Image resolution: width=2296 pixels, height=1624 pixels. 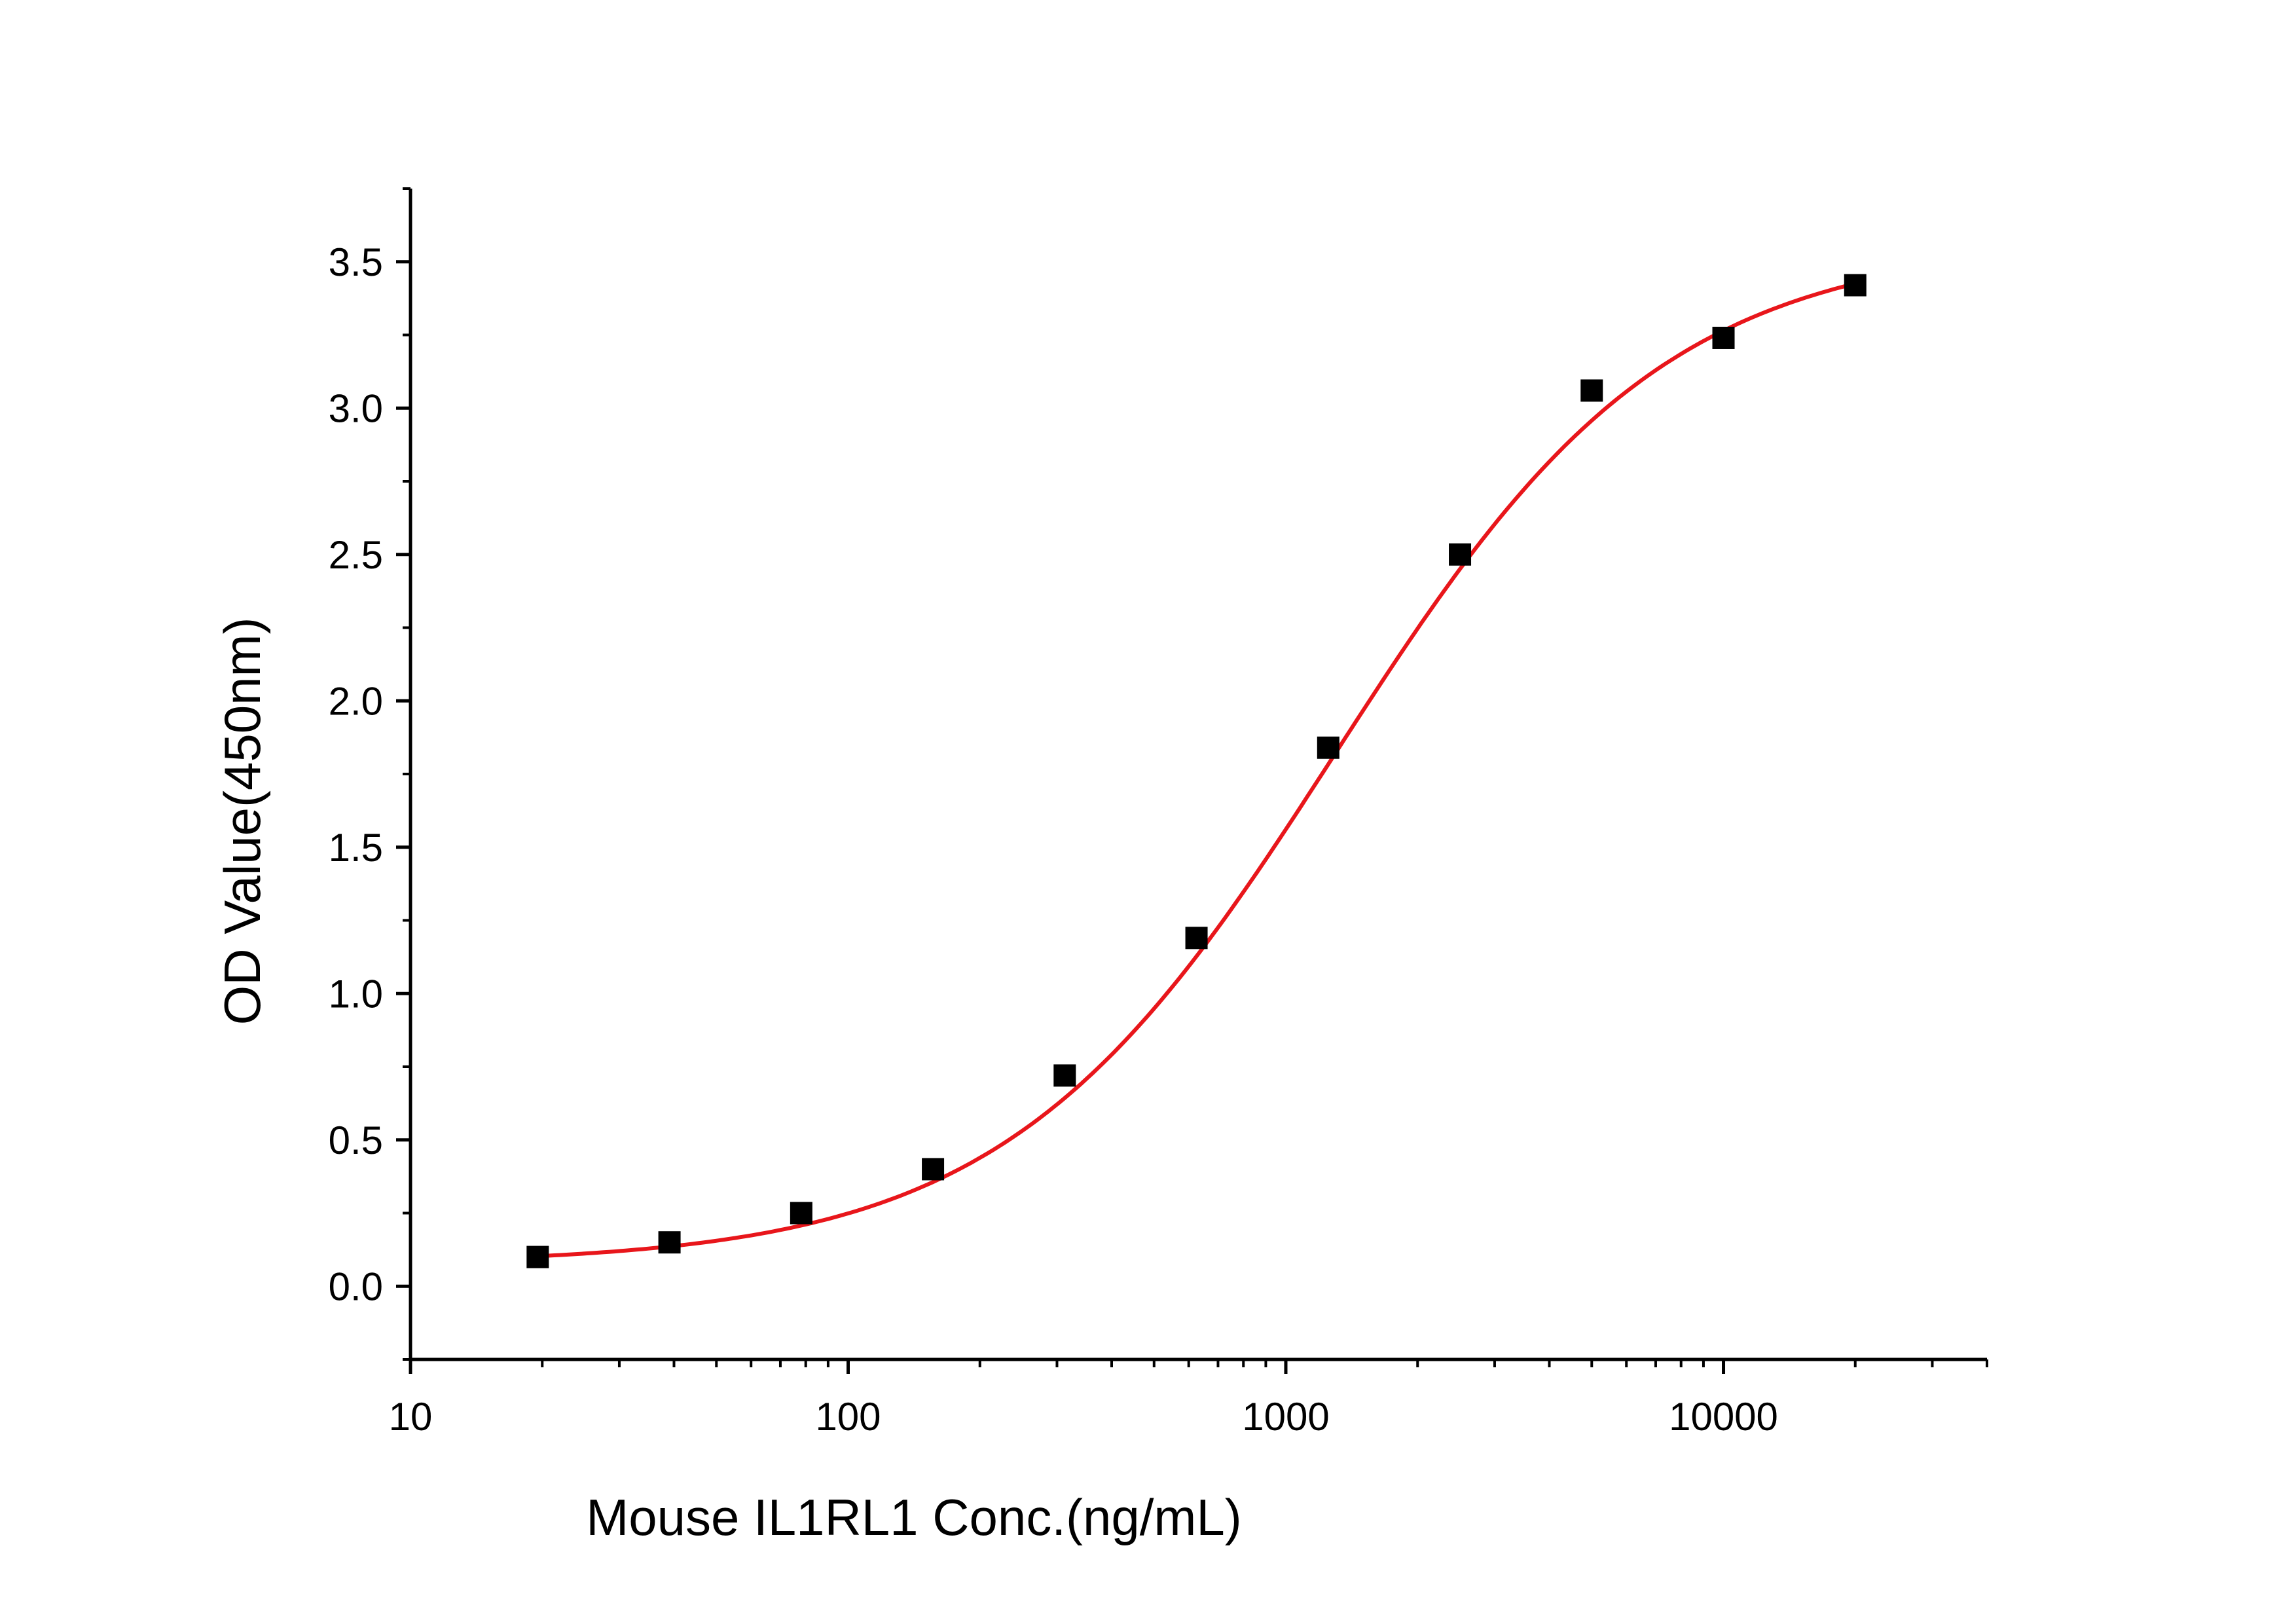 I want to click on y-tick-label: 0.0, so click(x=356, y=1286).